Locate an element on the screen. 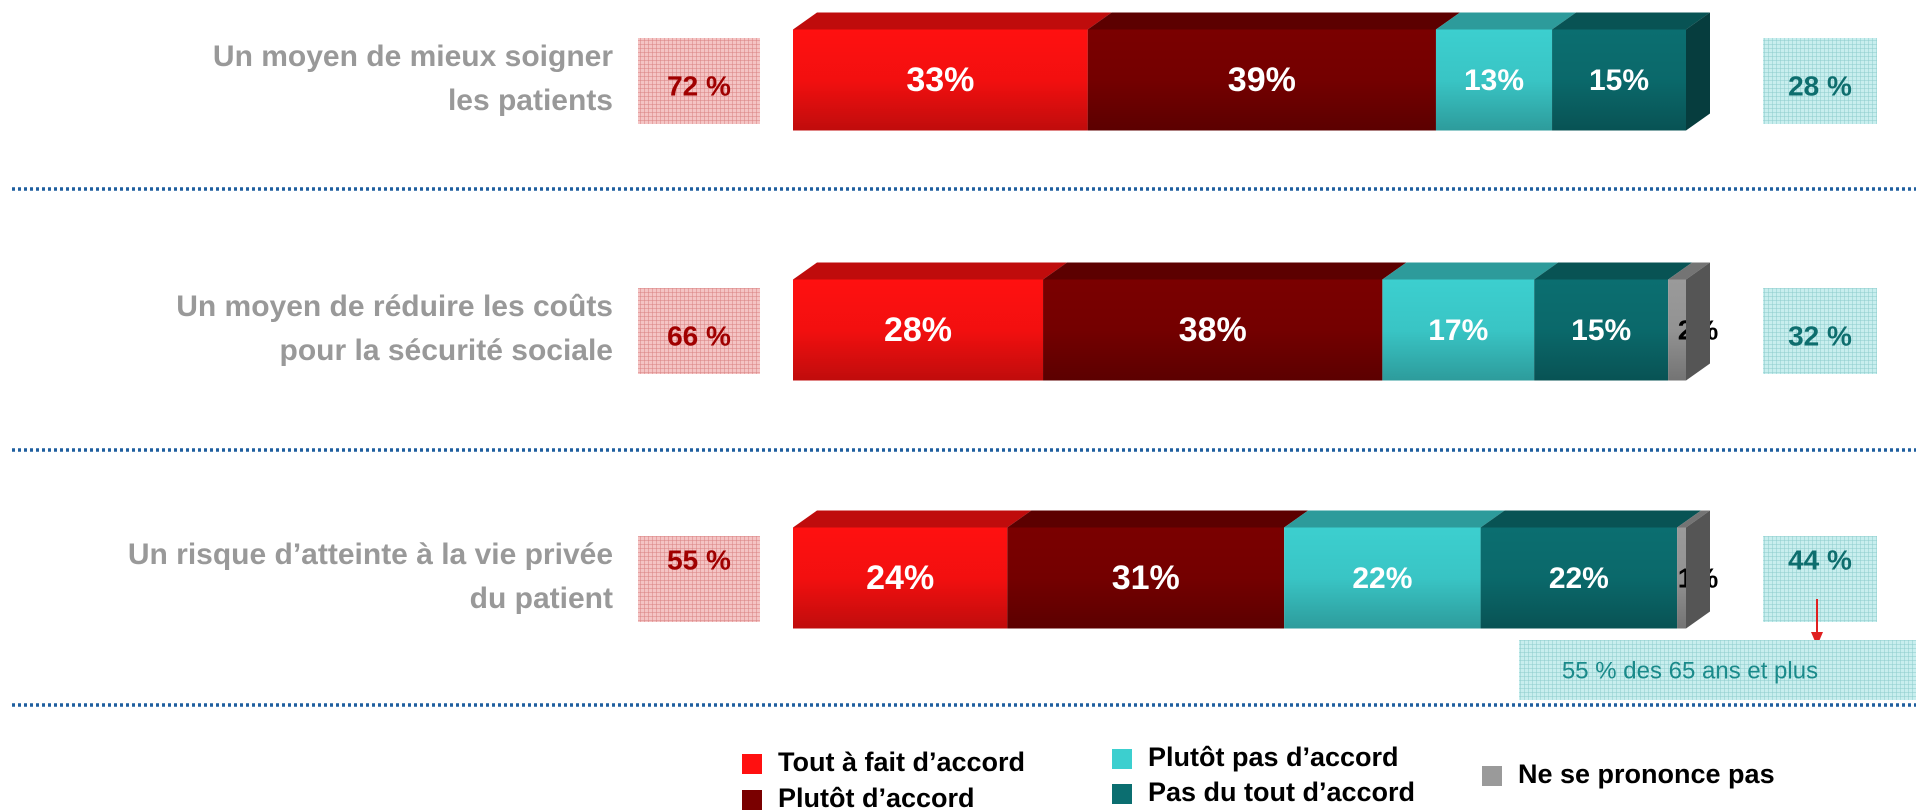  value-label: 24% is located at coordinates (900, 578).